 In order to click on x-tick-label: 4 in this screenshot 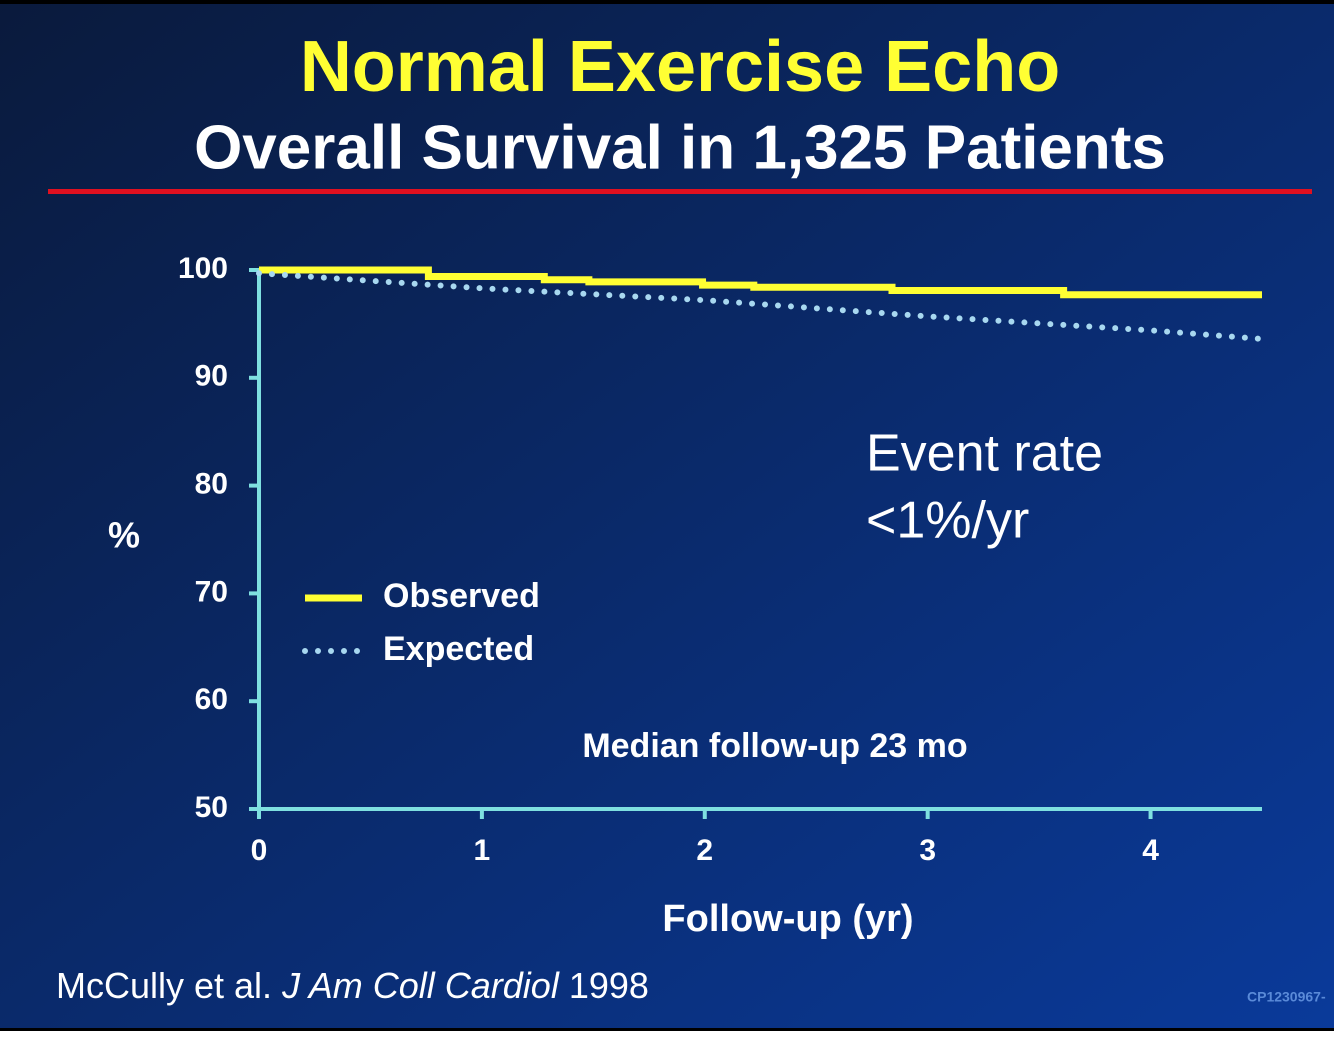, I will do `click(1150, 850)`.